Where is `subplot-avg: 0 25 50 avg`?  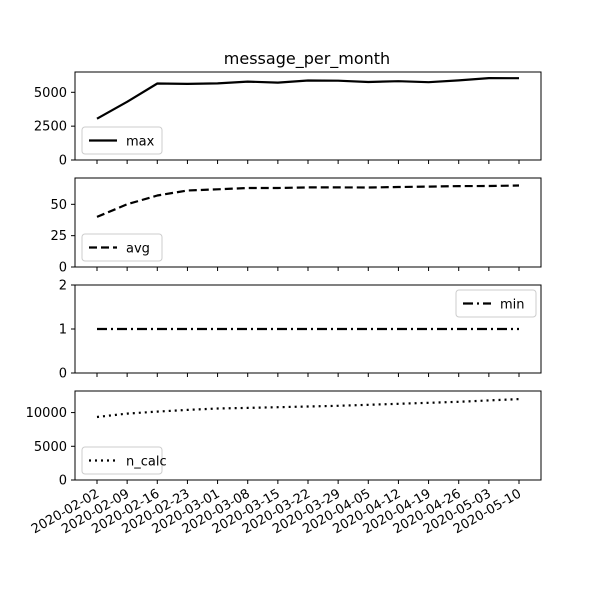
subplot-avg: 0 25 50 avg is located at coordinates (295, 227).